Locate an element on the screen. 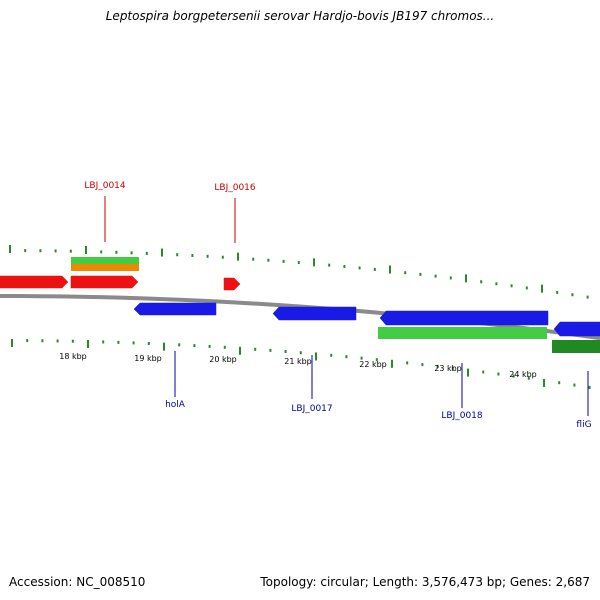 This screenshot has width=600, height=600. gene-label-LBJ_0017: LBJ_0017 is located at coordinates (311, 409).